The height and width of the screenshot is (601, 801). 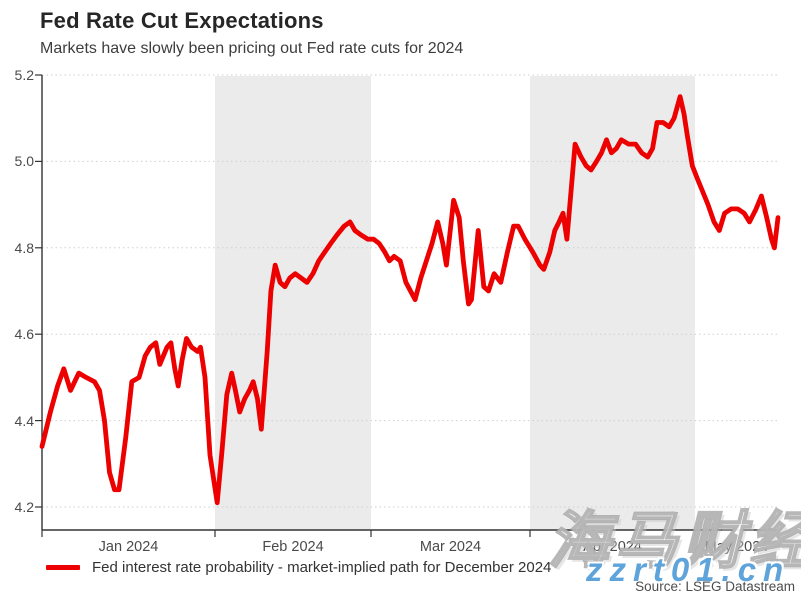 What do you see at coordinates (715, 586) in the screenshot?
I see `source-credit: Source: LSEG Datastream` at bounding box center [715, 586].